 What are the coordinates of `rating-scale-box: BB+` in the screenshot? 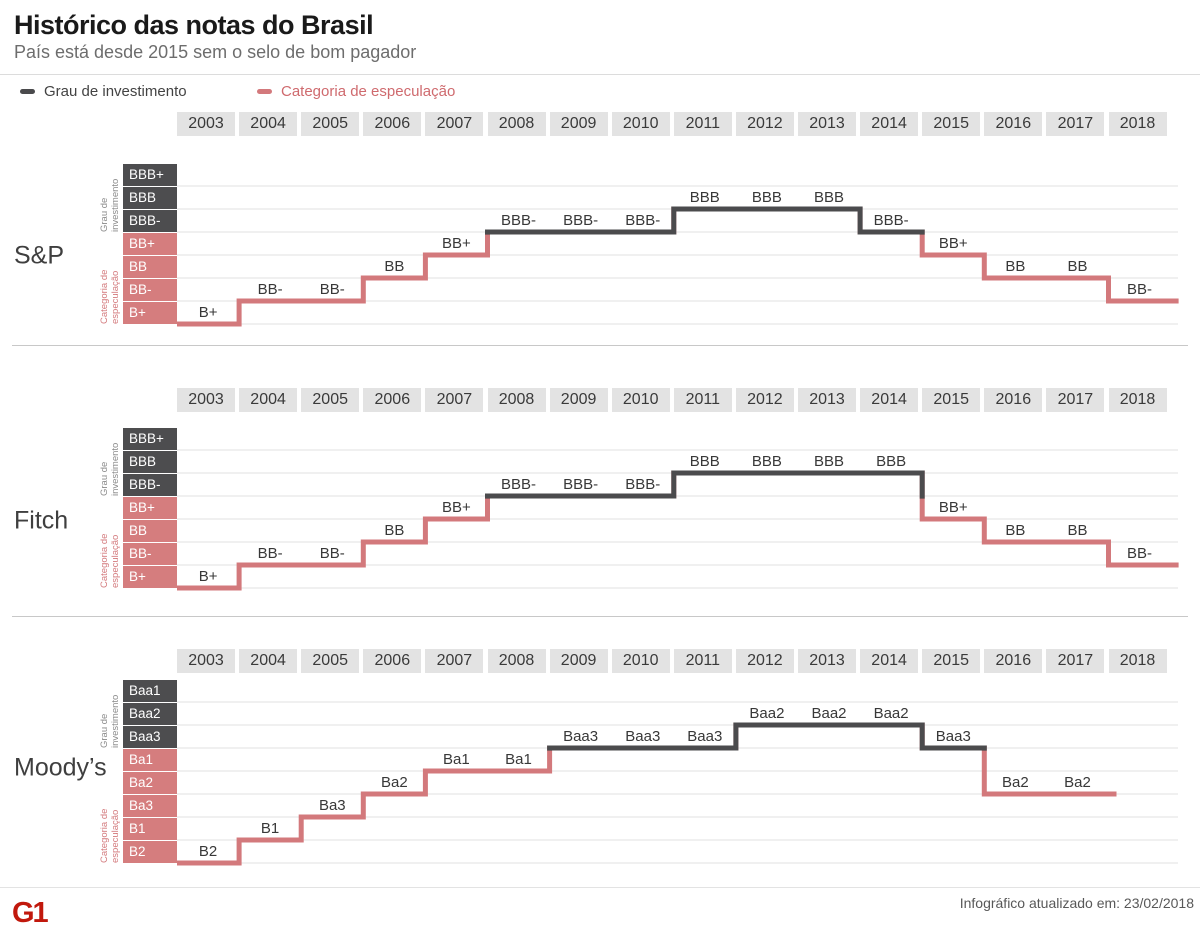 It's located at (150, 244).